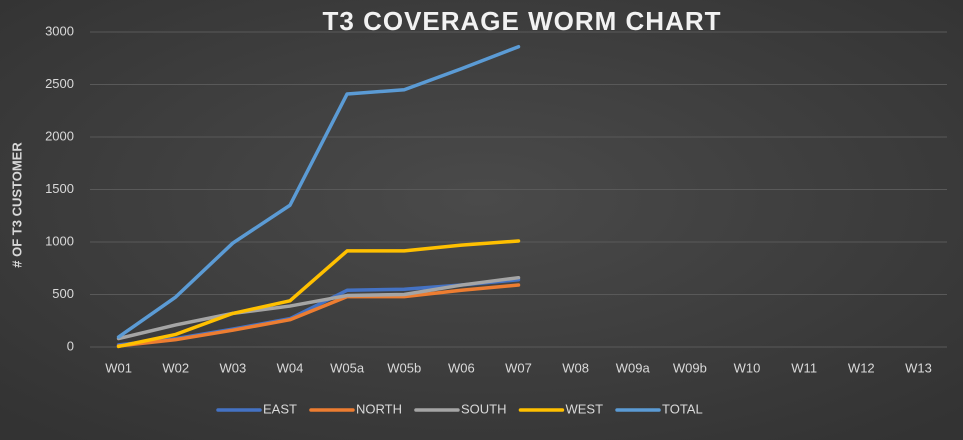  I want to click on x-tick-label: W10, so click(747, 367).